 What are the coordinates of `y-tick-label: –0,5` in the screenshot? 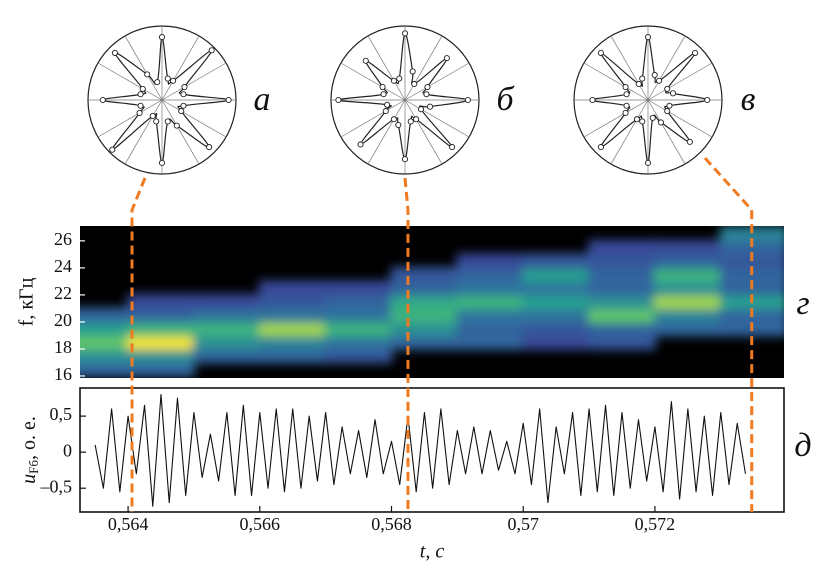 It's located at (56, 486).